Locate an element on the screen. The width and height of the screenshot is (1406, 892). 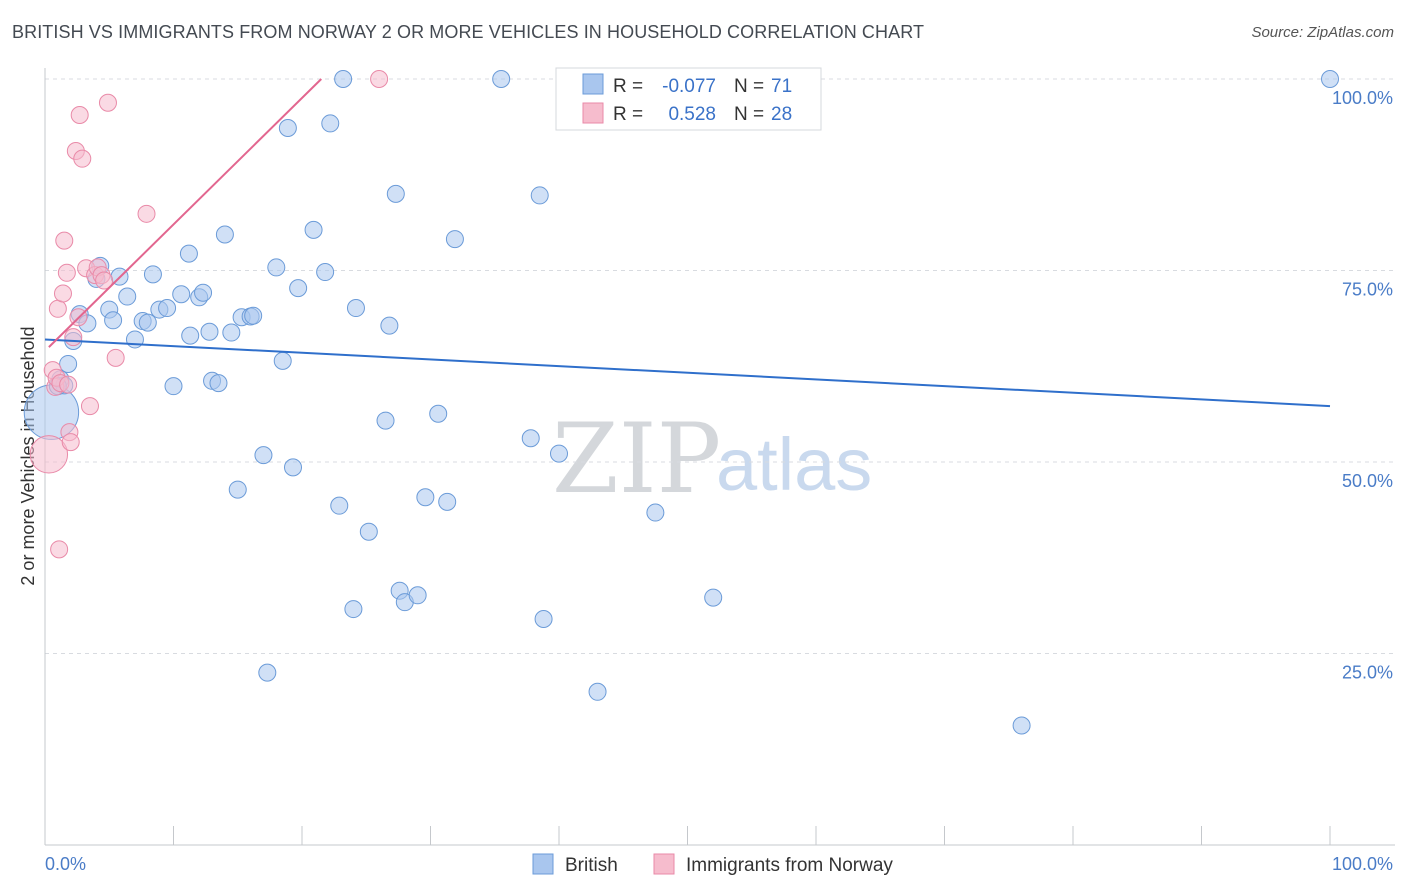
chart-source: Source: ZipAtlas.com is located at coordinates (1322, 32).